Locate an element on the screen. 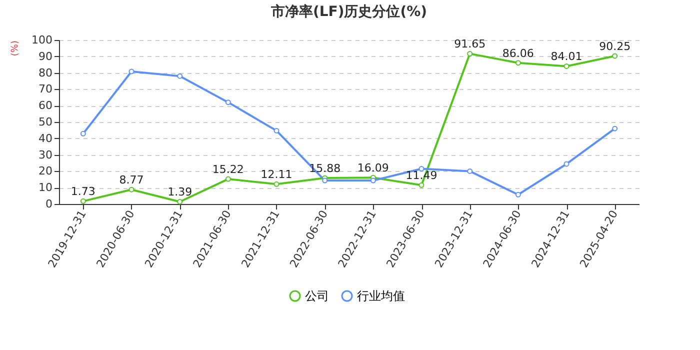 The width and height of the screenshot is (700, 350). y-tick-label: 80 is located at coordinates (45, 73).